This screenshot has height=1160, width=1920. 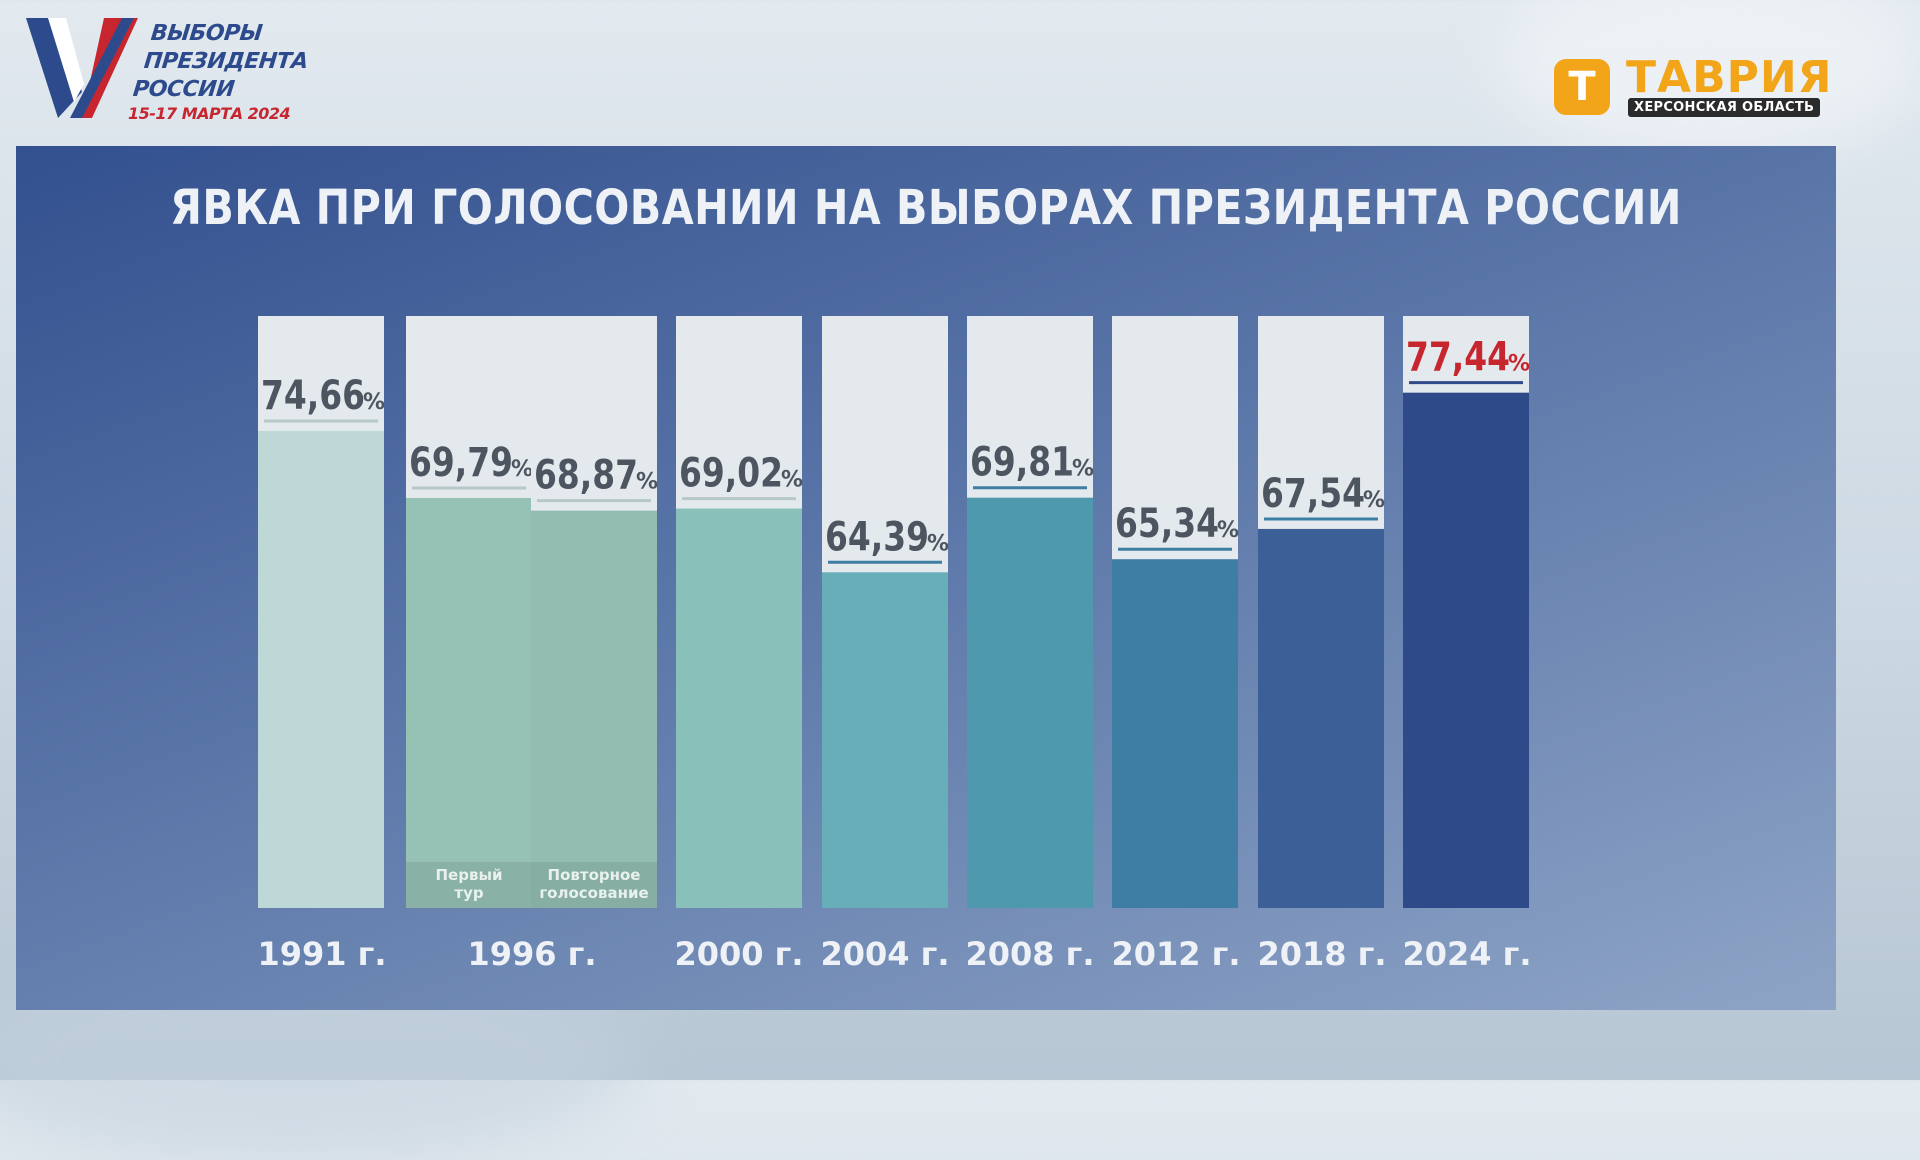 What do you see at coordinates (468, 875) in the screenshot?
I see `bar-caption: Первый` at bounding box center [468, 875].